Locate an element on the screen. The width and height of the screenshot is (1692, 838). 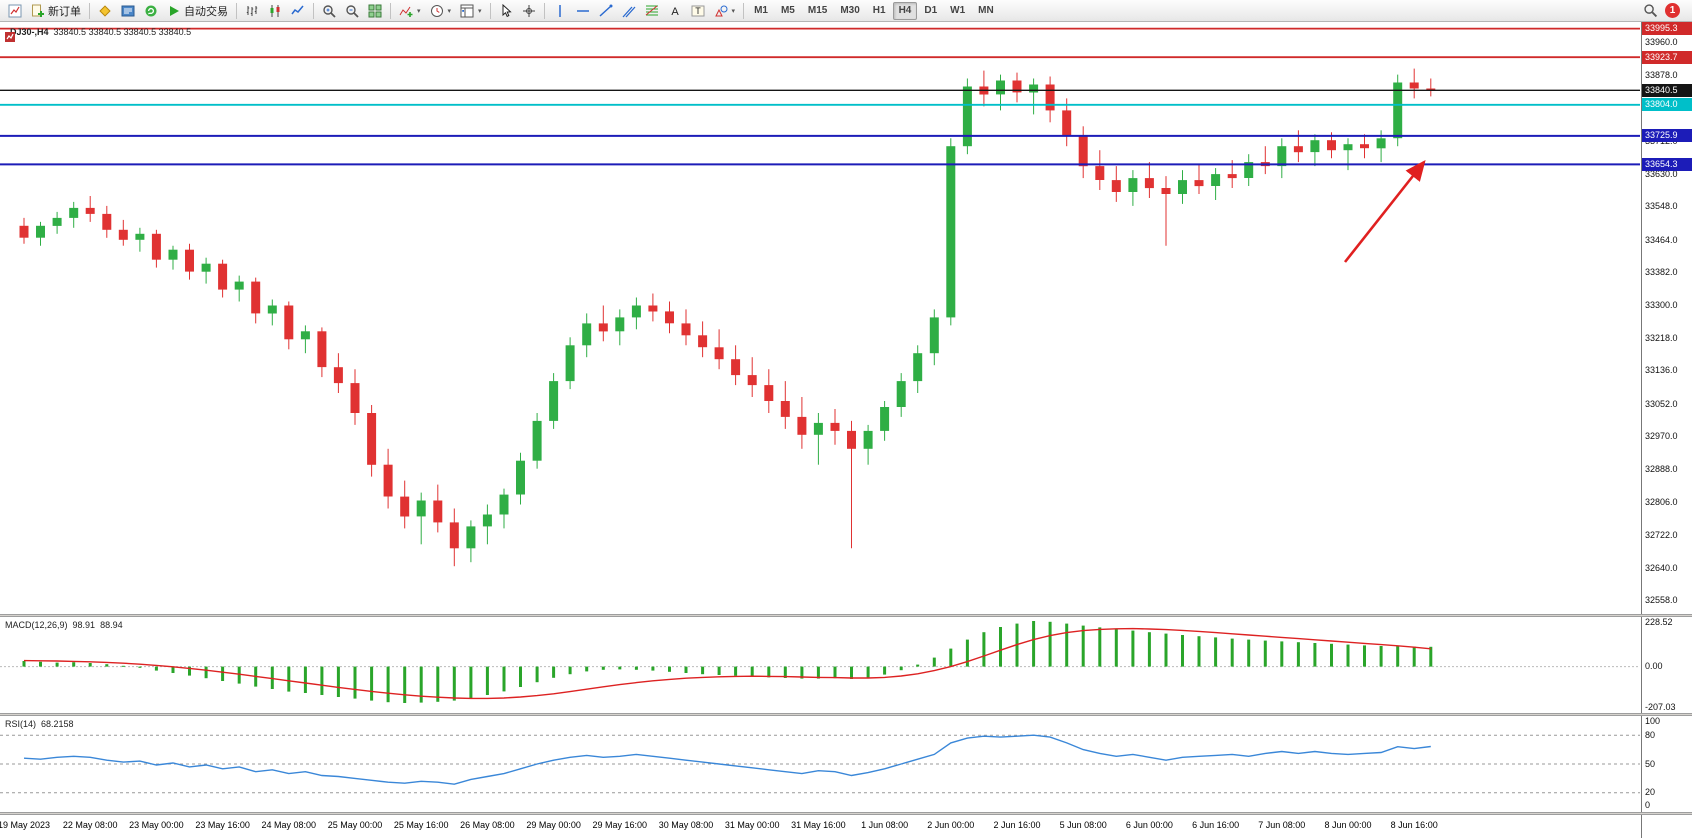
zoom-out-button is located at coordinates (352, 11).